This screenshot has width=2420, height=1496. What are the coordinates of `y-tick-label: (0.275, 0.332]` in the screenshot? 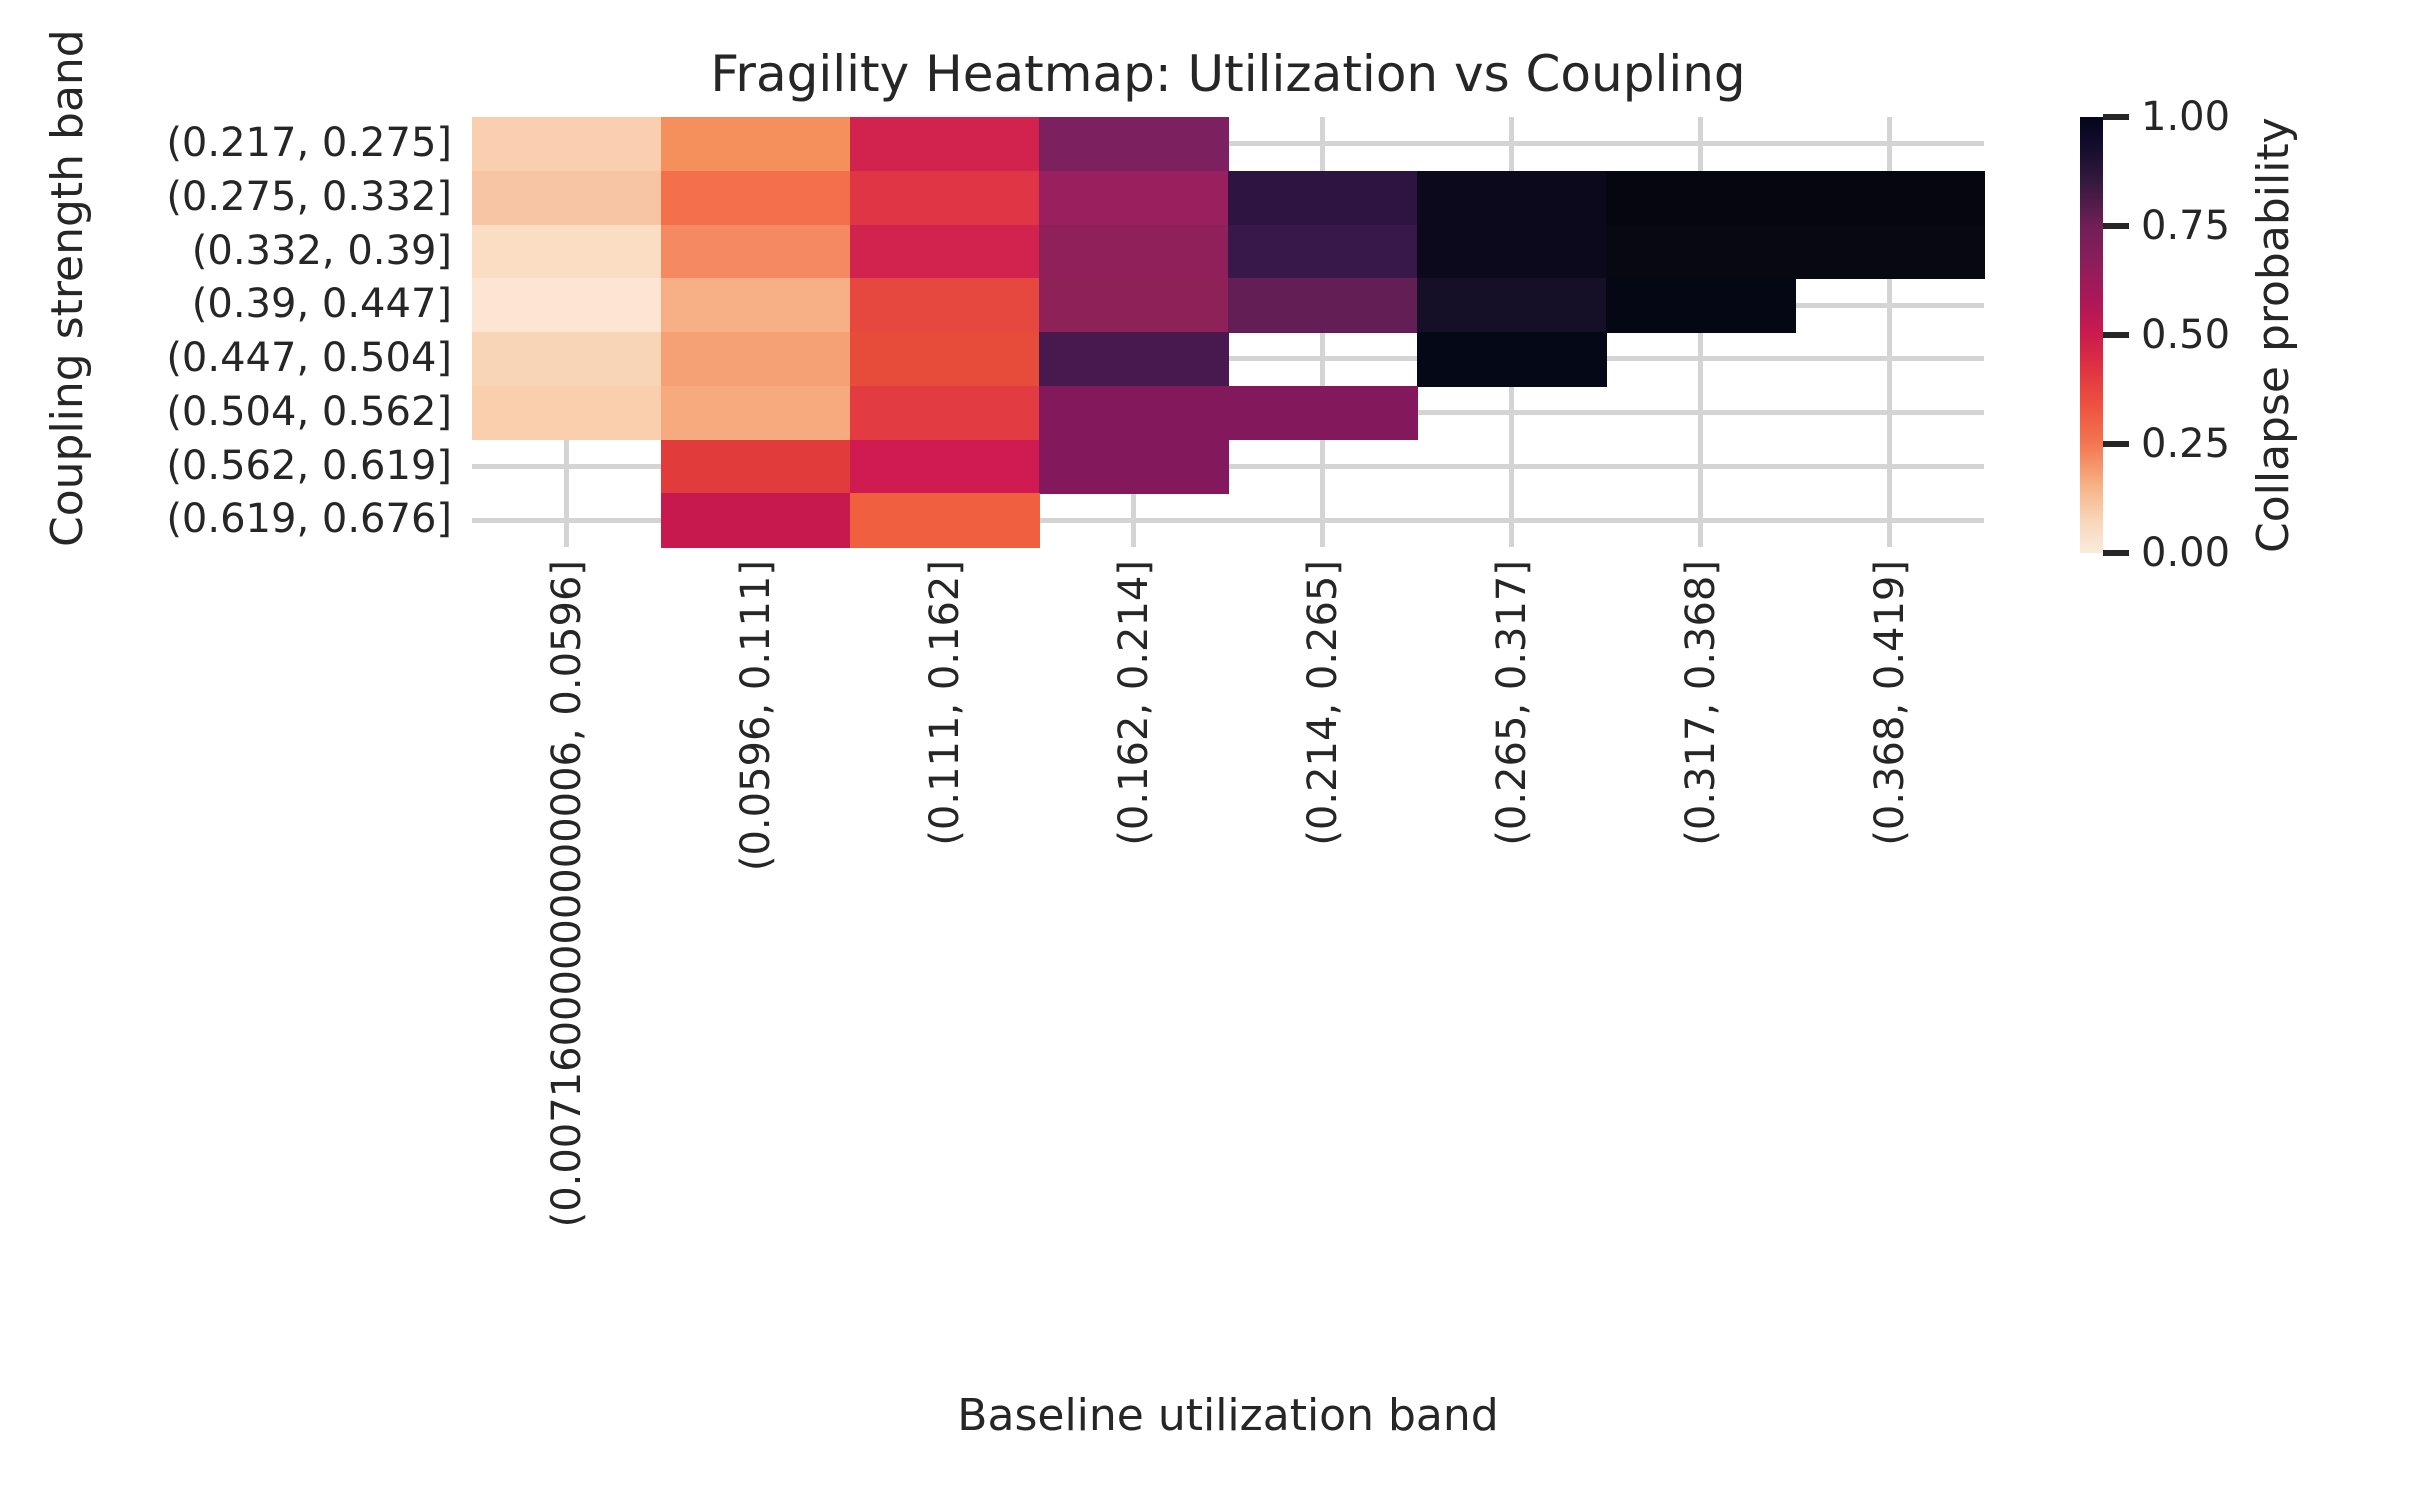 It's located at (309, 196).